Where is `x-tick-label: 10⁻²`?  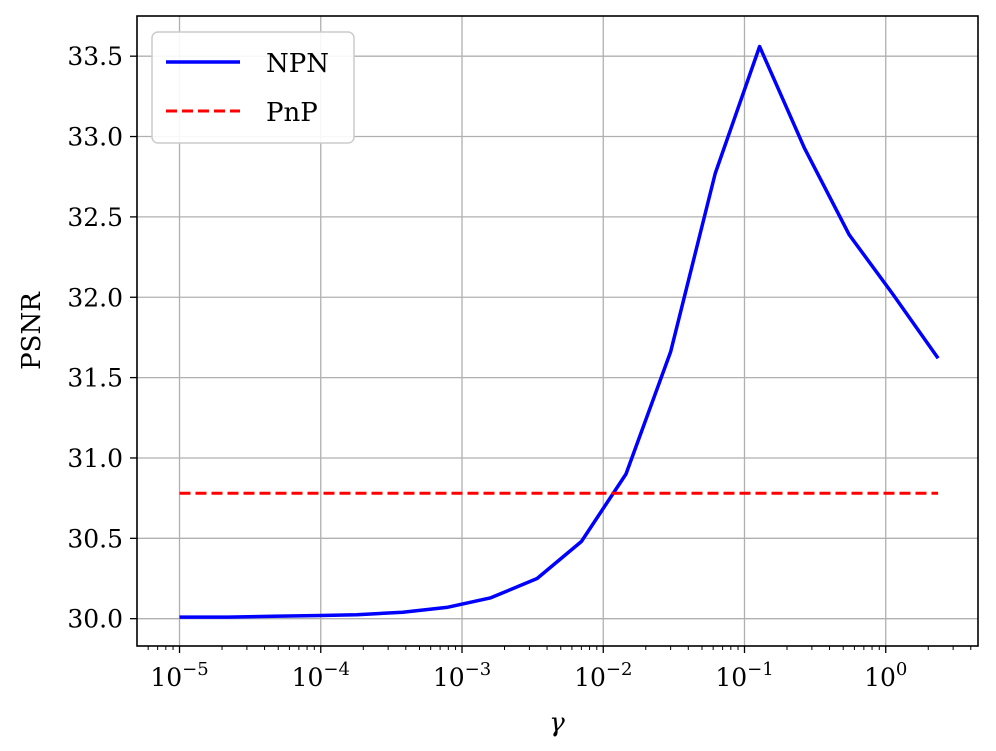
x-tick-label: 10⁻² is located at coordinates (603, 675).